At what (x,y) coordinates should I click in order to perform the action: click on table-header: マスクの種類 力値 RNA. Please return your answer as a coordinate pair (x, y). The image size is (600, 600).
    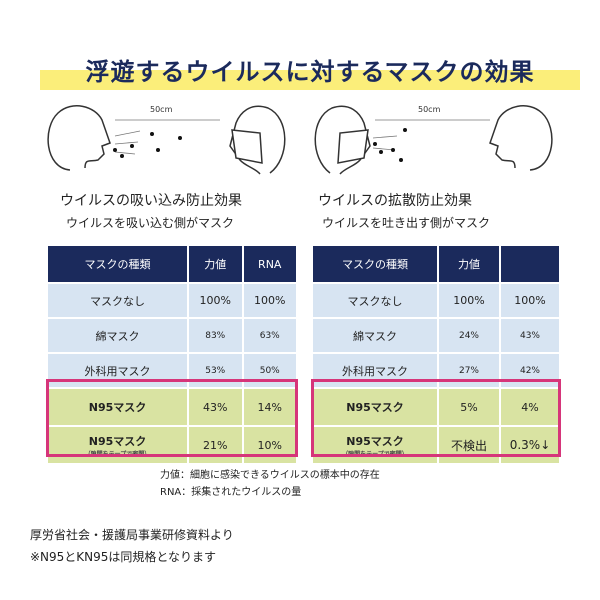
    Looking at the image, I should click on (172, 264).